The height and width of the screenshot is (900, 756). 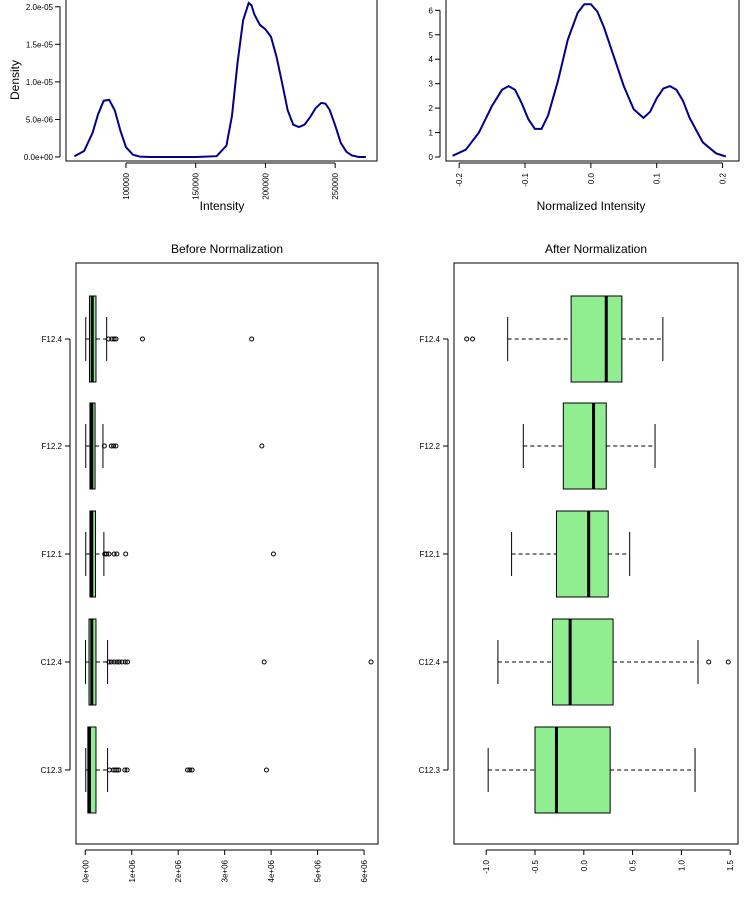 I want to click on x-tick-label: 150000, so click(x=196, y=185).